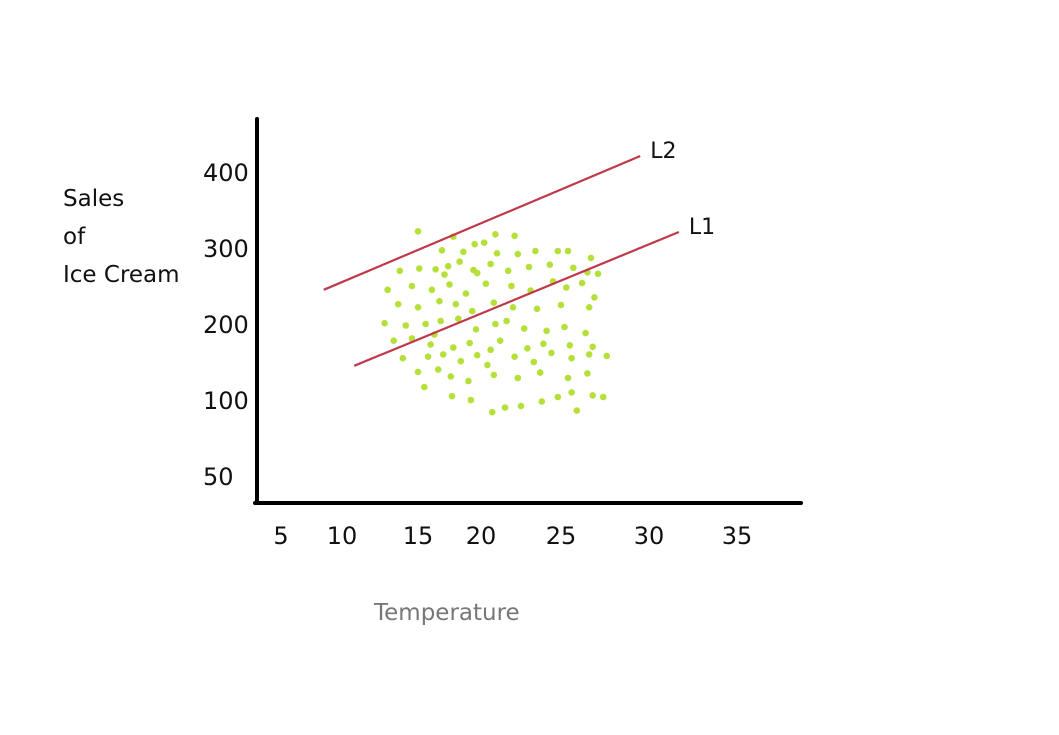 Image resolution: width=1059 pixels, height=735 pixels. I want to click on y-tick-label-300: 300, so click(226, 249).